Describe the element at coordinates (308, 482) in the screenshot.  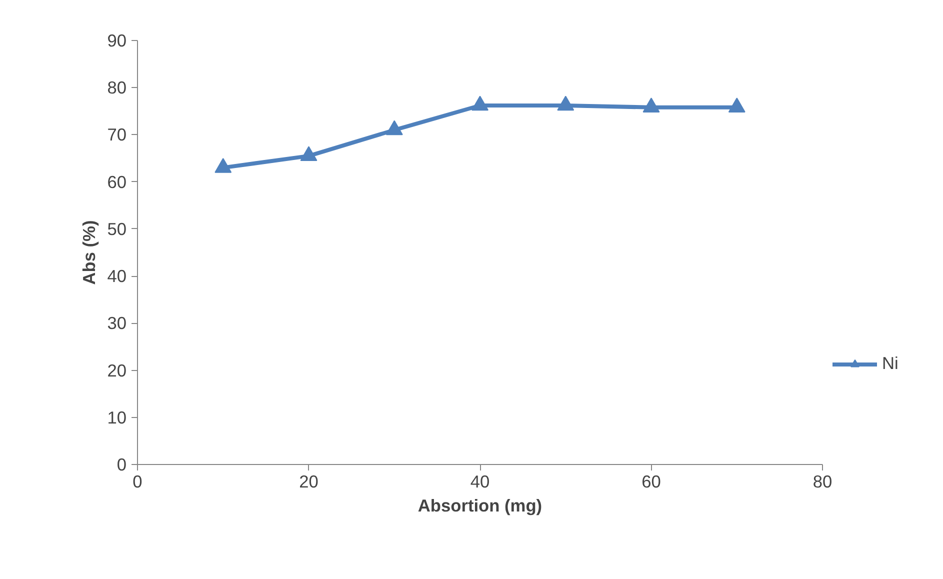
I see `x-tick-label: 20` at that location.